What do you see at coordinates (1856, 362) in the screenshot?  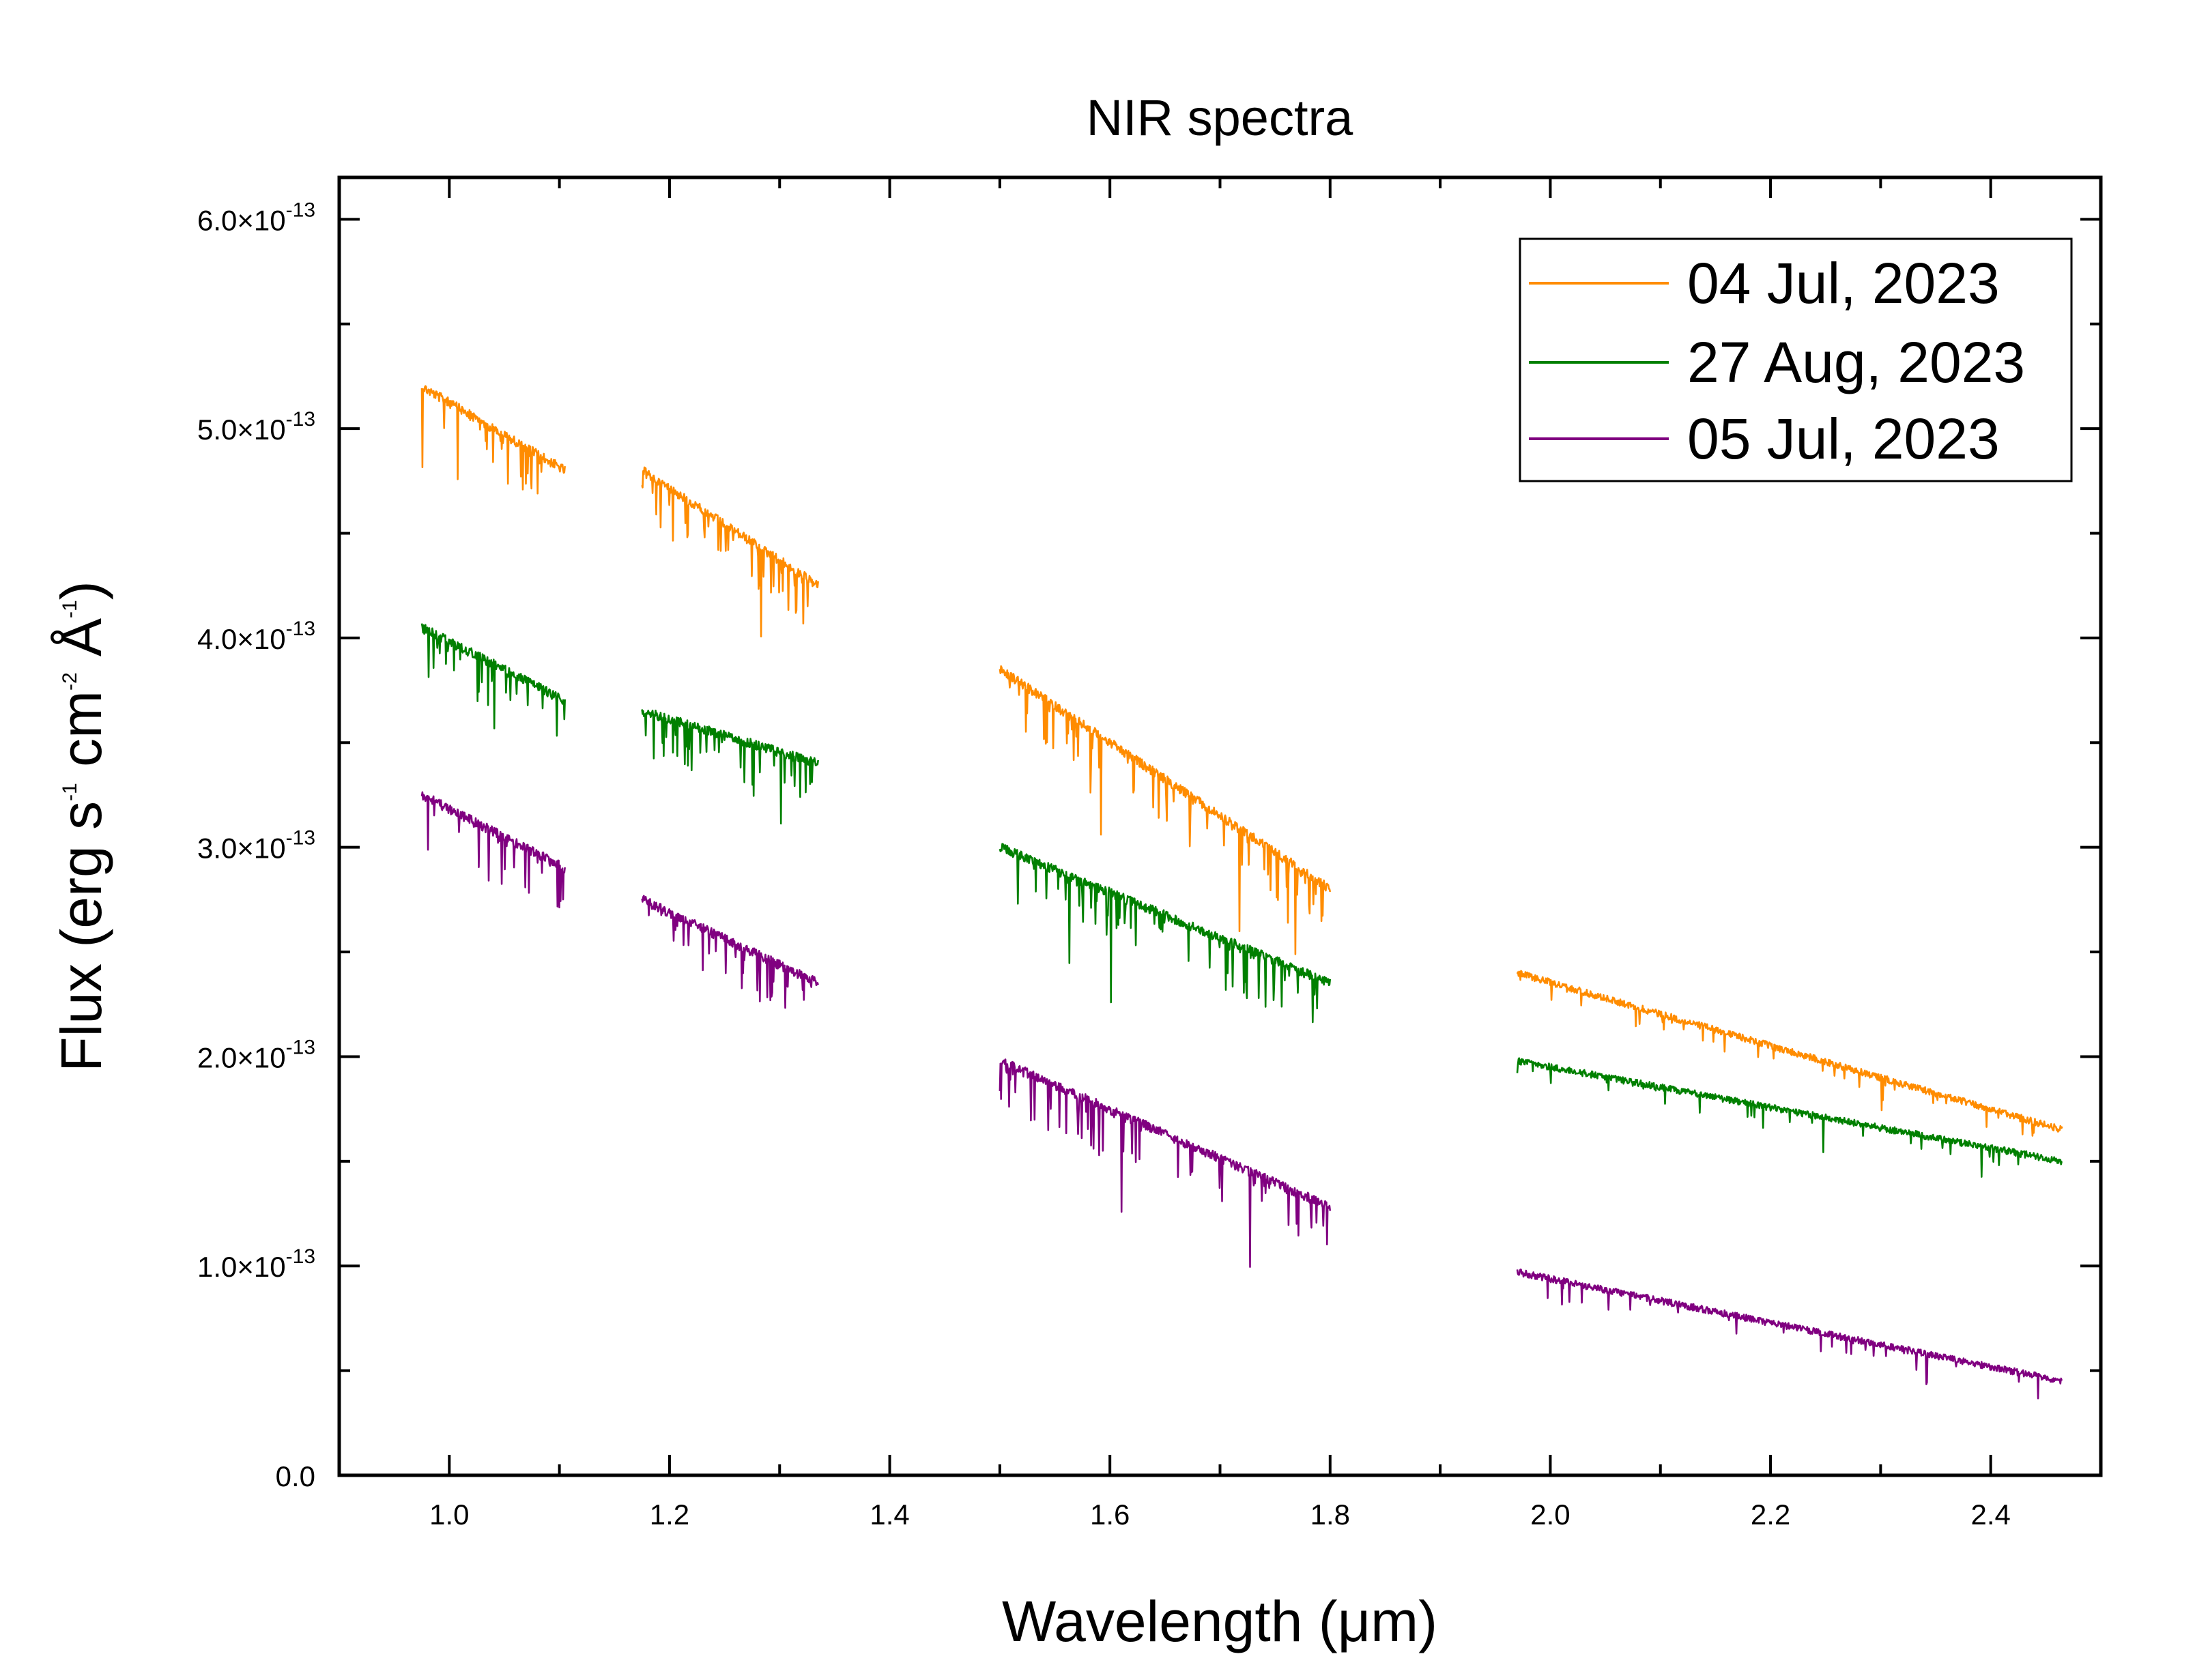 I see `legend-label-27-aug: 27 Aug, 2023` at bounding box center [1856, 362].